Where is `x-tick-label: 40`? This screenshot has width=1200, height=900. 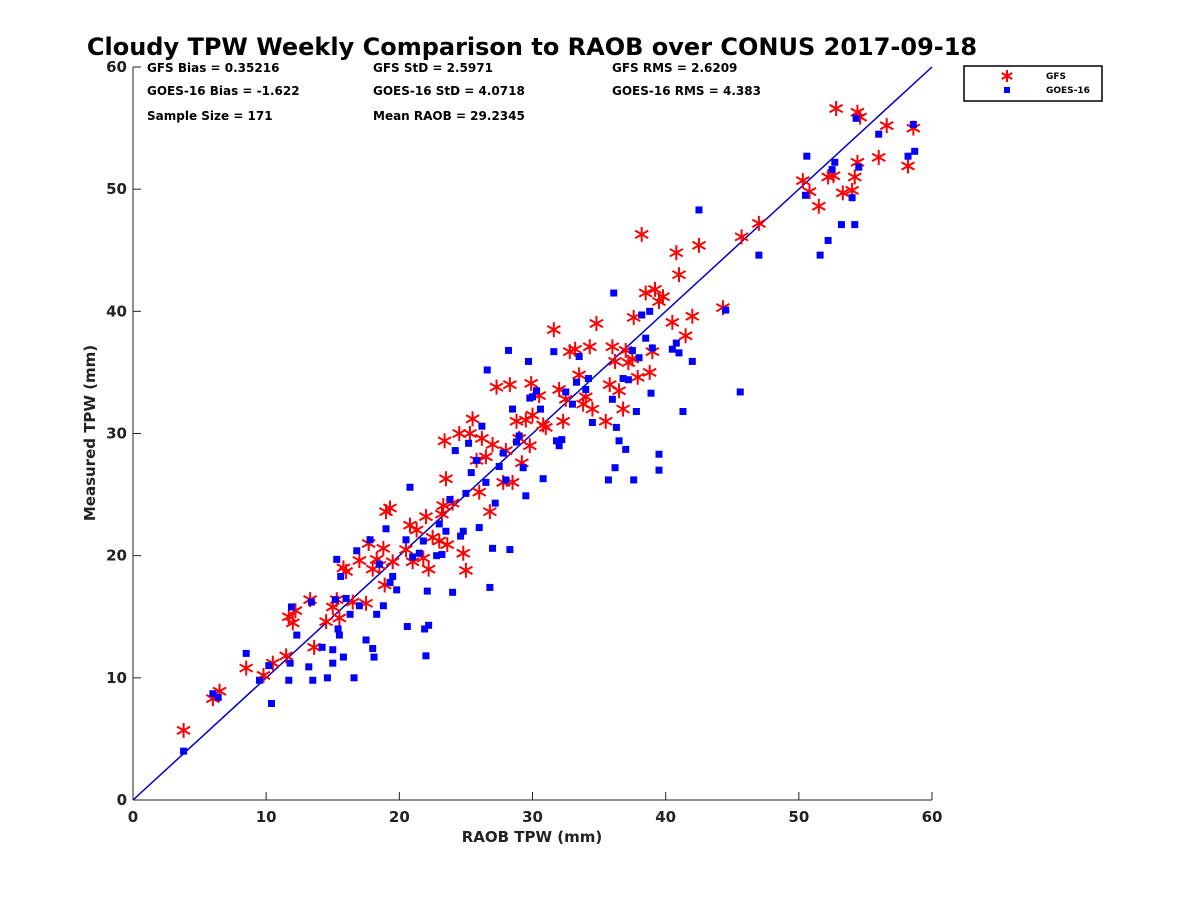
x-tick-label: 40 is located at coordinates (665, 817).